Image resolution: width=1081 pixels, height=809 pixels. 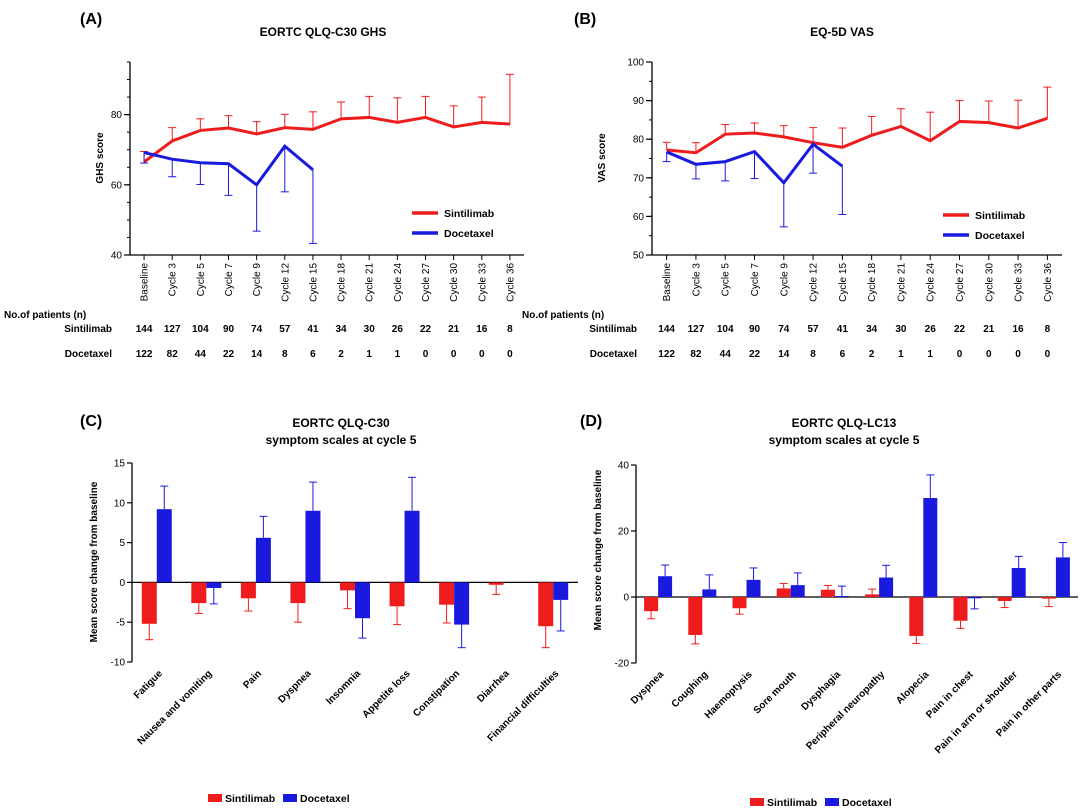 What do you see at coordinates (342, 282) in the screenshot?
I see `chart-a-x-tick-label: Cycle 18` at bounding box center [342, 282].